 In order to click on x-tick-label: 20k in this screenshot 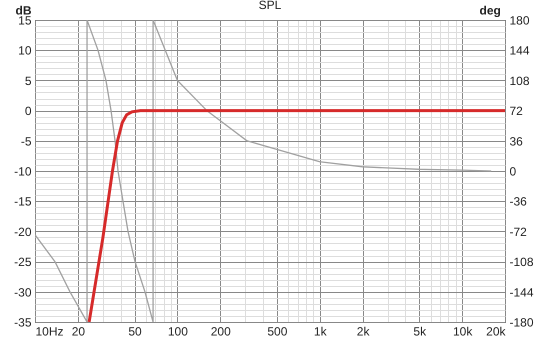, I will do `click(496, 331)`.